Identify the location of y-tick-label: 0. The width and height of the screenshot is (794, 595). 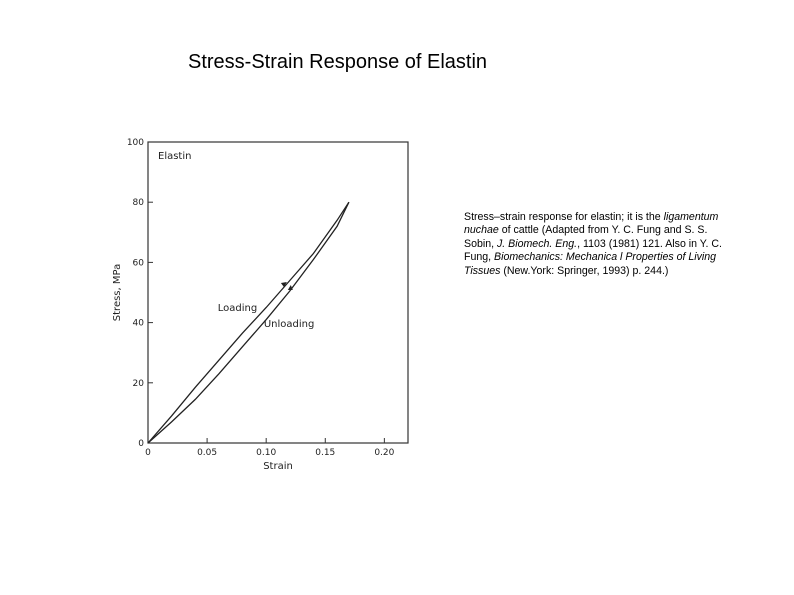
(141, 444).